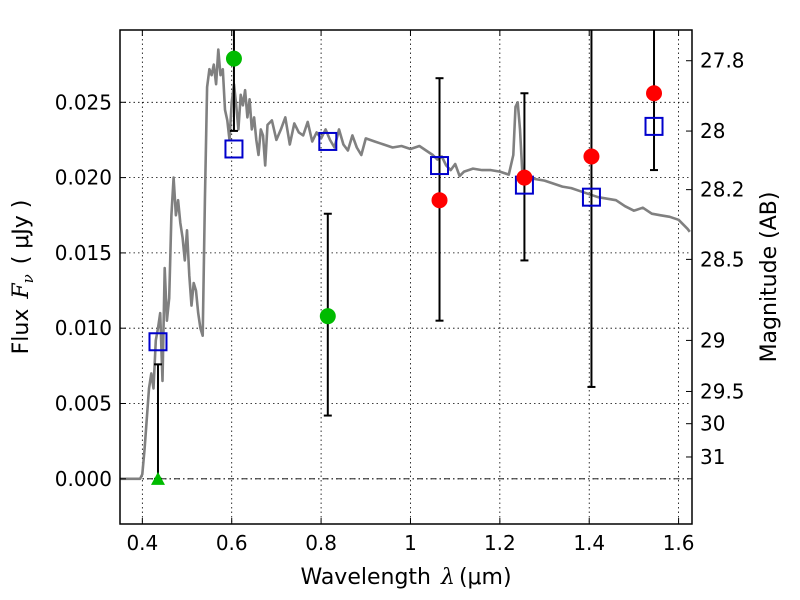 The height and width of the screenshot is (600, 800). I want to click on x-tick-labels: 0.4 0.6 0.8 1 1.2 1.4 1.6, so click(410, 543).